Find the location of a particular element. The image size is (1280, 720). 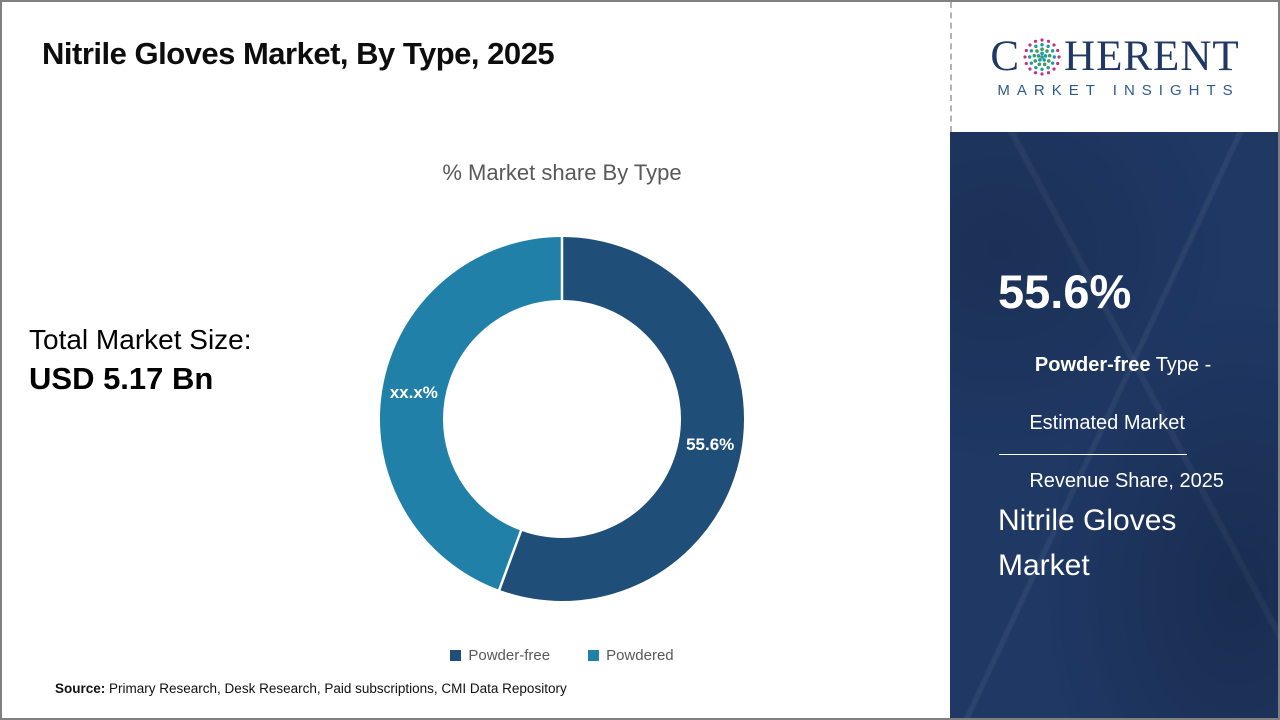

sidebar-divider is located at coordinates (1093, 454).